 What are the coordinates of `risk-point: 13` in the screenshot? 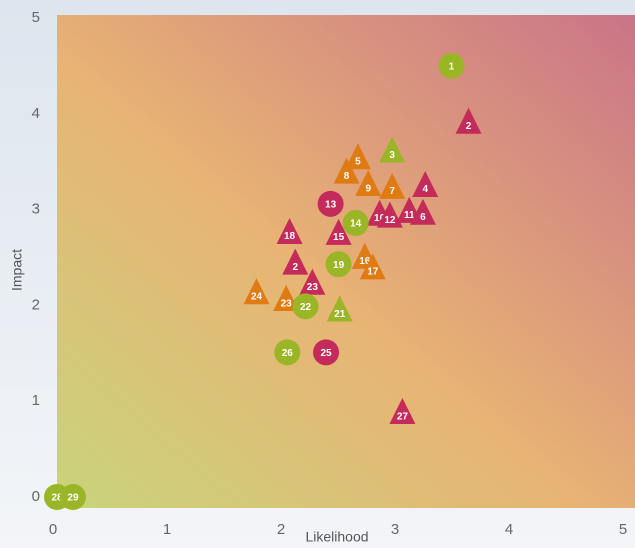 It's located at (330, 203).